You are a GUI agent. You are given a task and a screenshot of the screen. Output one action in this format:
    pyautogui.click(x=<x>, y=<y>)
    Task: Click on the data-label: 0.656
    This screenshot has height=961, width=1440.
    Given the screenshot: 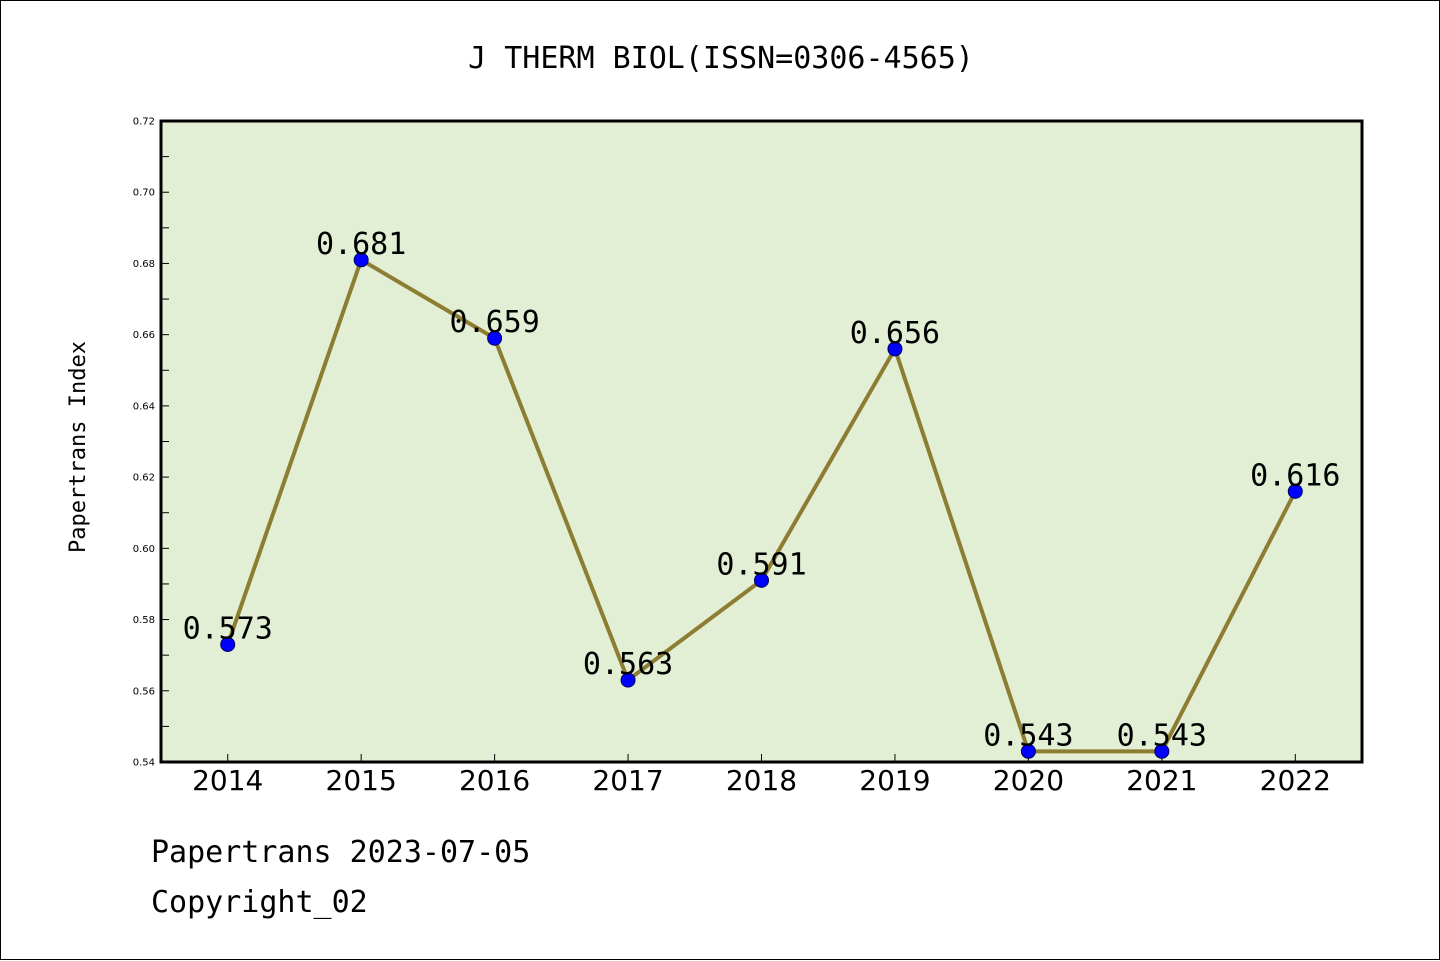 What is the action you would take?
    pyautogui.click(x=895, y=333)
    